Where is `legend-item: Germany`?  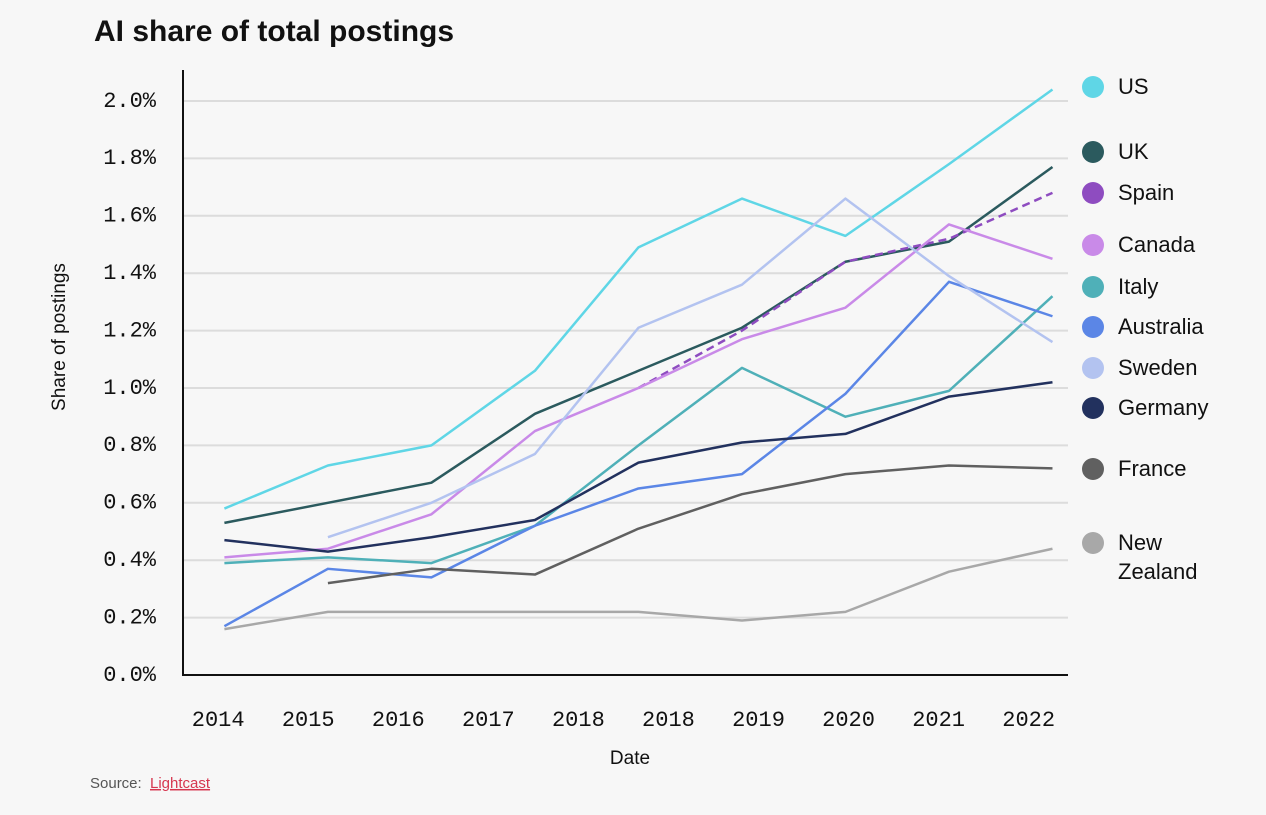
legend-item: Germany is located at coordinates (1155, 408).